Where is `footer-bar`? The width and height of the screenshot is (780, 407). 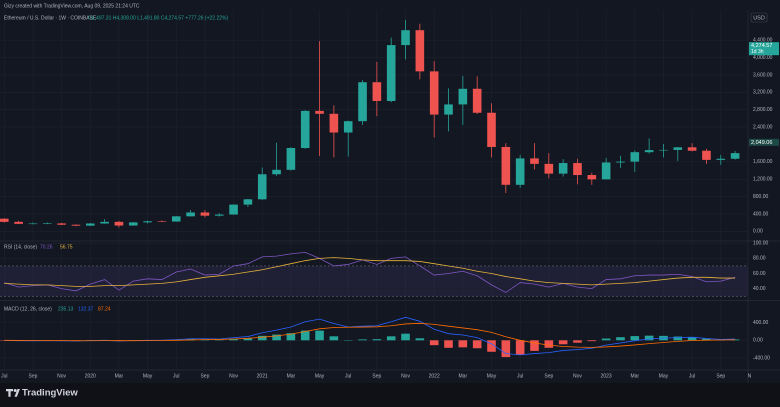 footer-bar is located at coordinates (390, 395).